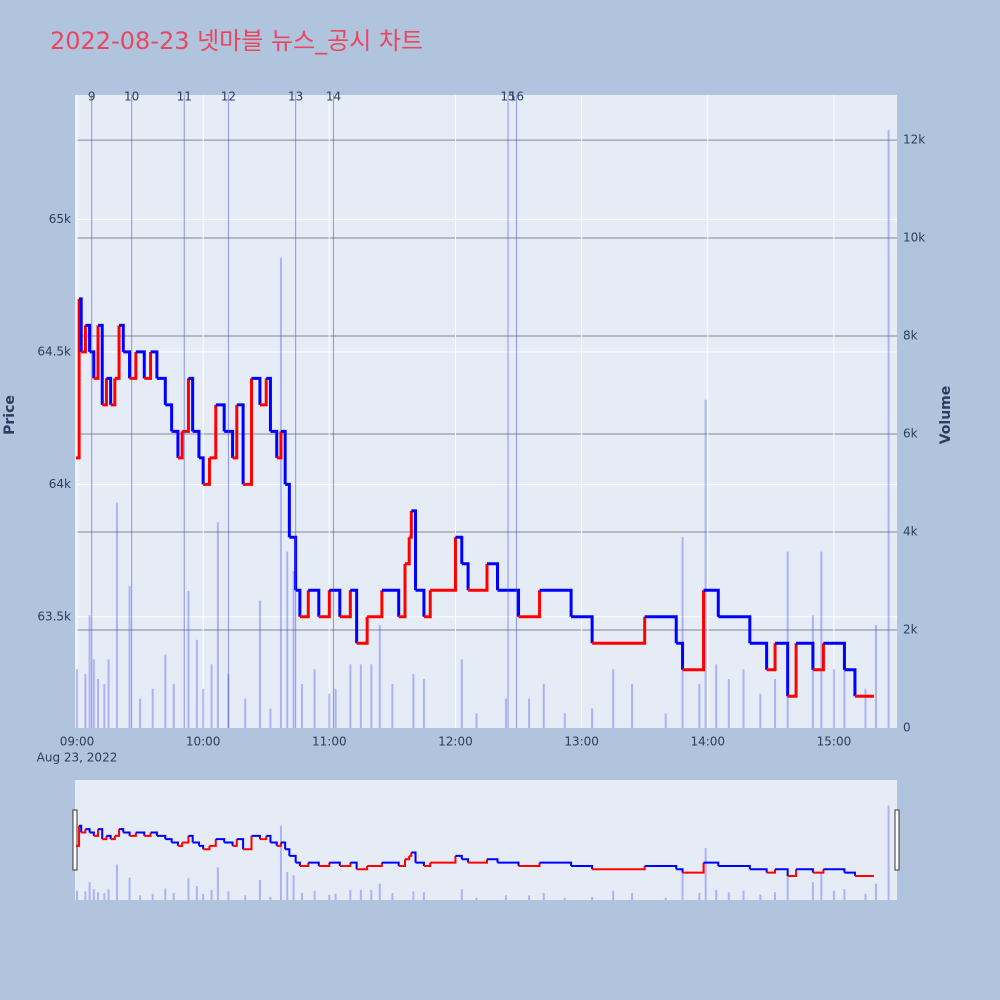 This screenshot has height=1000, width=1000. What do you see at coordinates (516, 97) in the screenshot?
I see `news-label: 16` at bounding box center [516, 97].